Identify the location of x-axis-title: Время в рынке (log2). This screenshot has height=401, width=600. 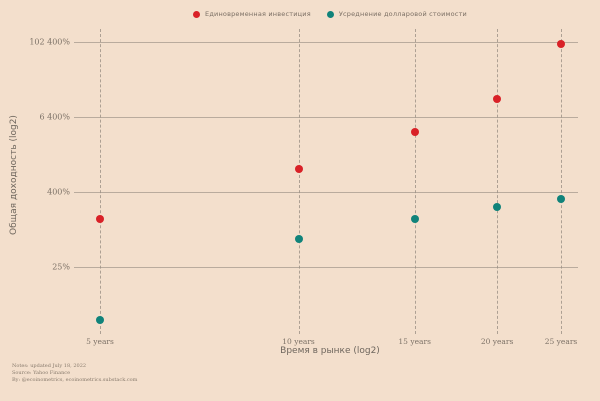
(330, 351).